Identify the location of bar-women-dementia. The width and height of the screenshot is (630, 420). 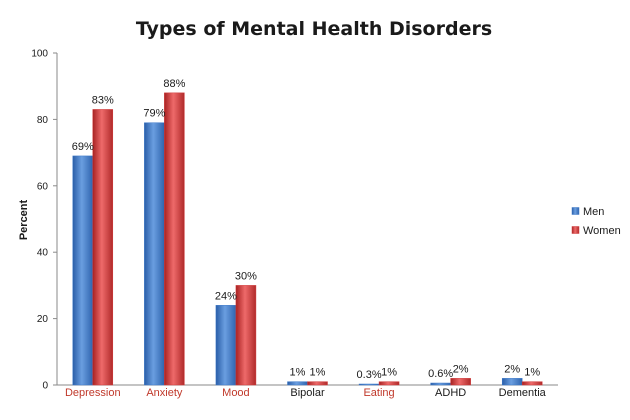
(532, 383).